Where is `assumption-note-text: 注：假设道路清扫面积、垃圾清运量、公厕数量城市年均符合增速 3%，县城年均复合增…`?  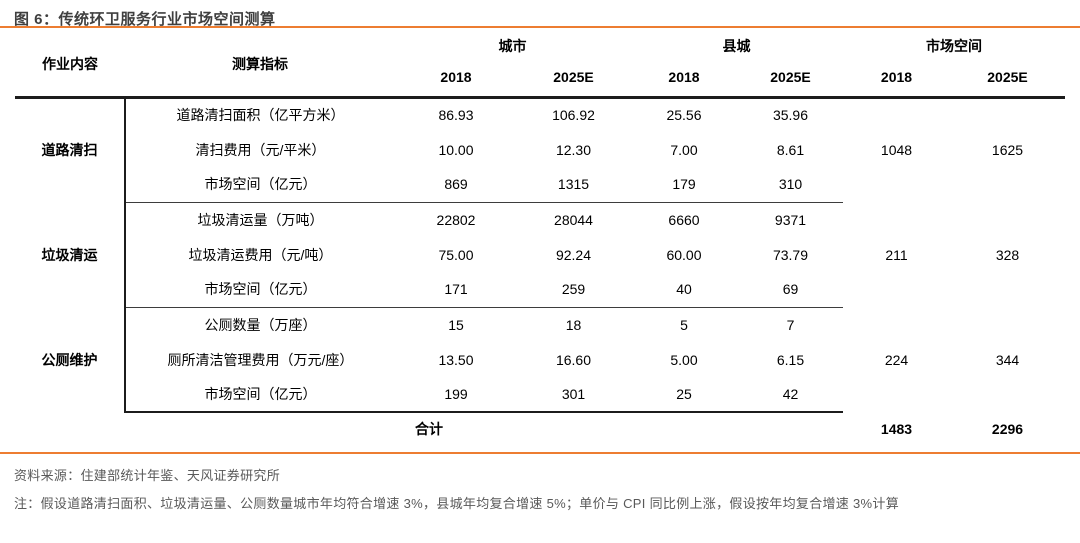
assumption-note-text: 注：假设道路清扫面积、垃圾清运量、公厕数量城市年均符合增速 3%，县城年均复合增… is located at coordinates (456, 503).